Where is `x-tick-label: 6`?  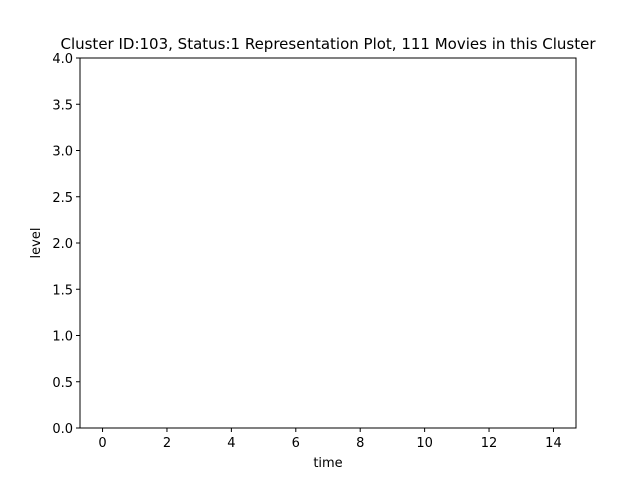
x-tick-label: 6 is located at coordinates (296, 443).